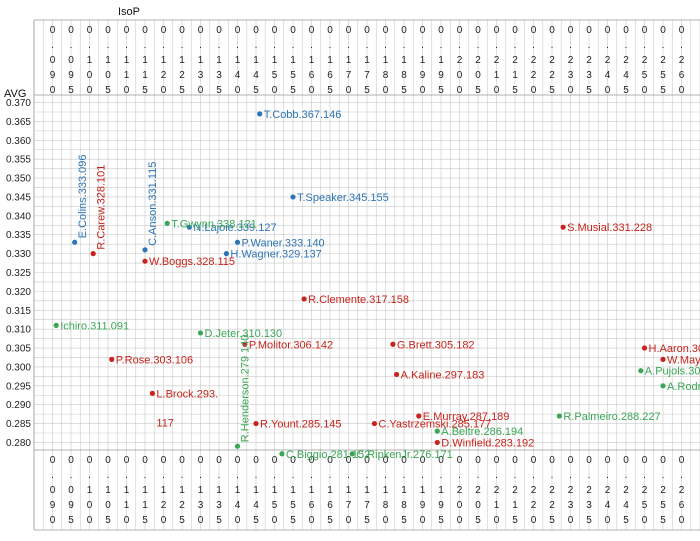  I want to click on data-label: S.Musial.331.228, so click(609, 228).